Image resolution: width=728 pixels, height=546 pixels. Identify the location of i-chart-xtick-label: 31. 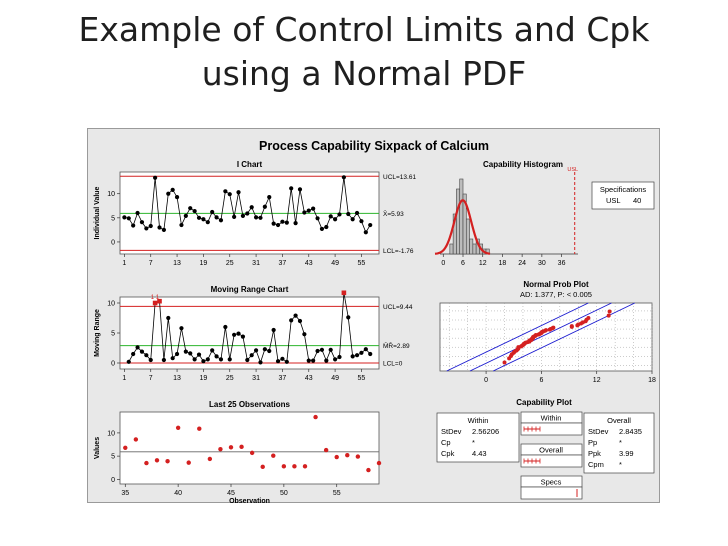
(256, 263).